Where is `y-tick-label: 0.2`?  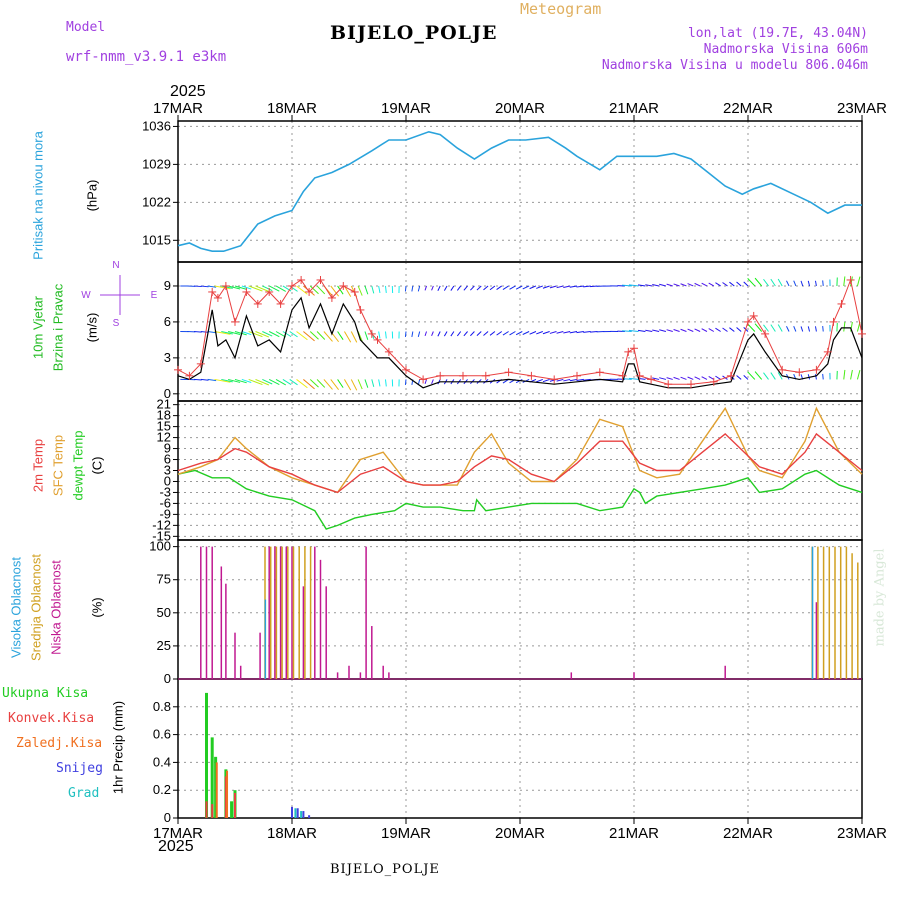
y-tick-label: 0.2 is located at coordinates (162, 789).